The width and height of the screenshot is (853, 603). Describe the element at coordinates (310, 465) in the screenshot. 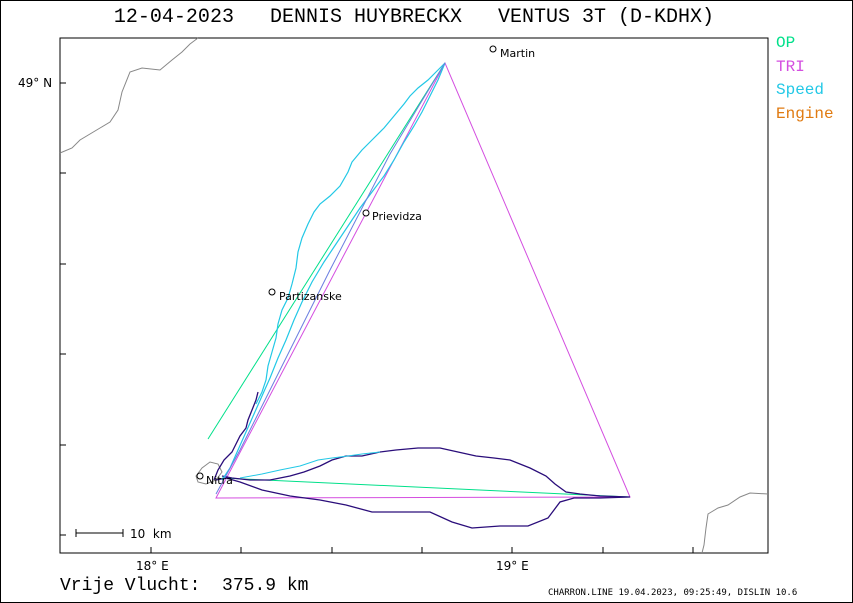

I see `track-south-cyan` at that location.